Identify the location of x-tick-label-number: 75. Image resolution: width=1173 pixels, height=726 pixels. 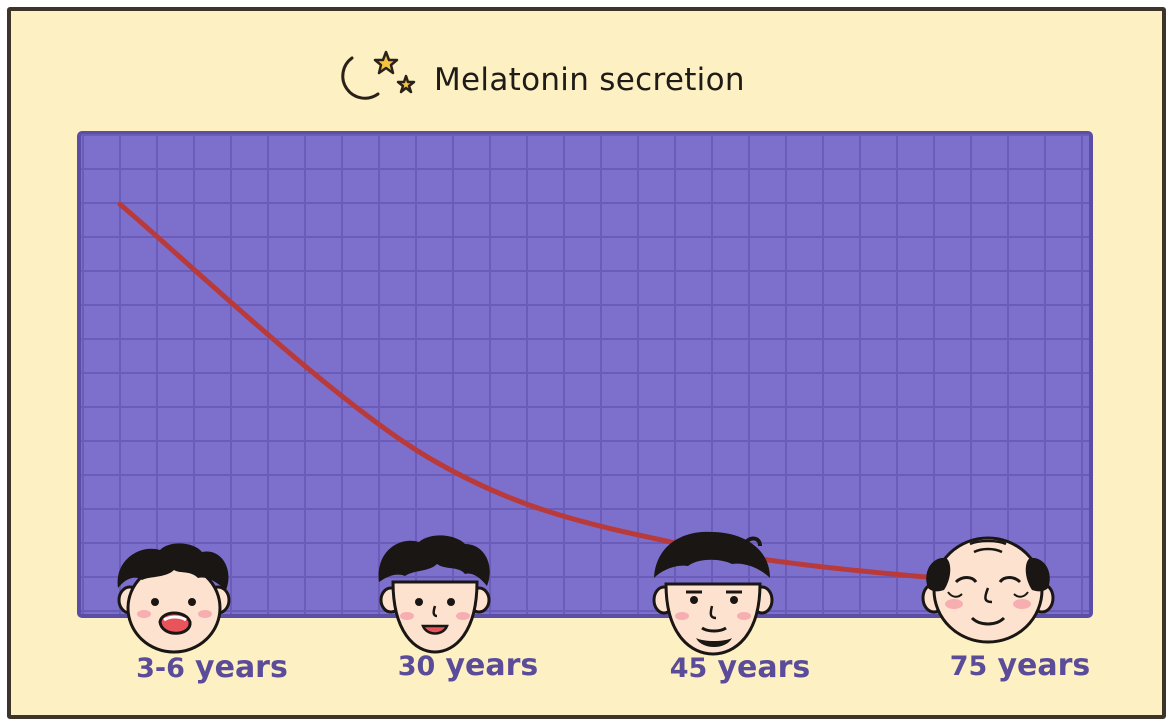
(968, 666).